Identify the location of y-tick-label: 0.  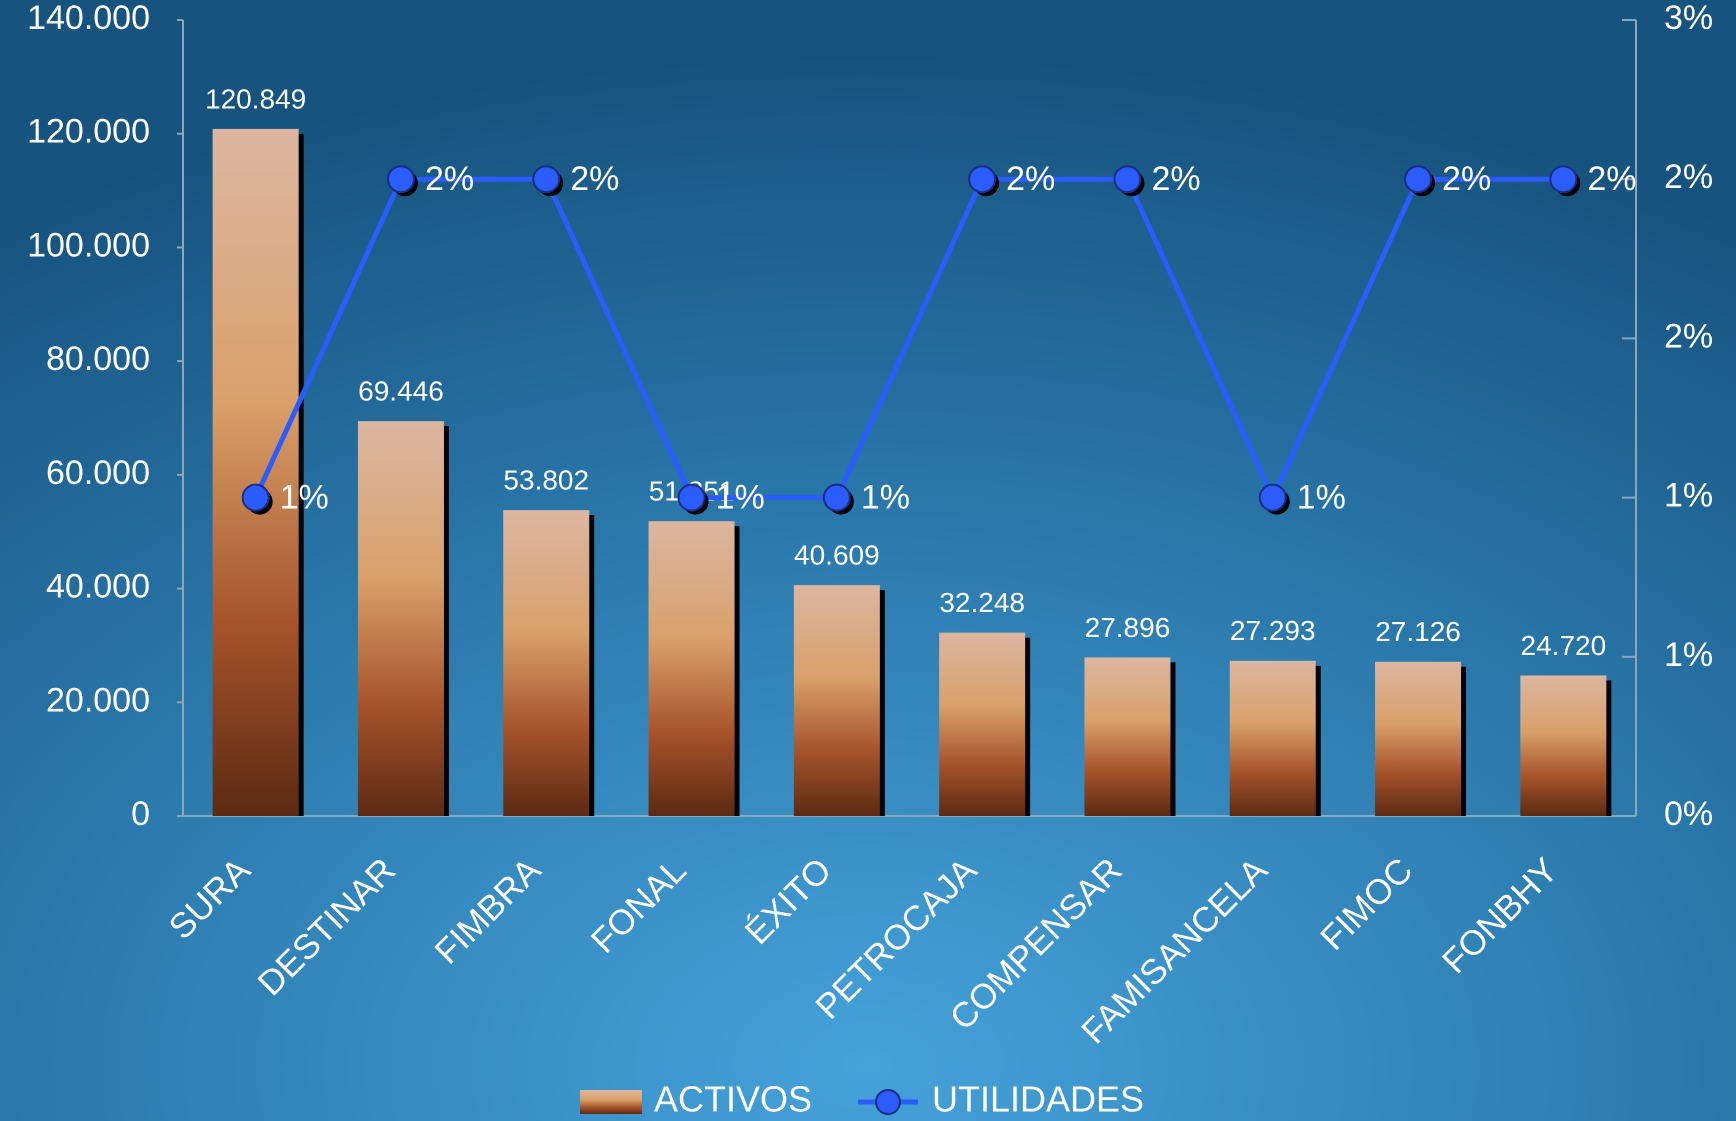
(140, 814).